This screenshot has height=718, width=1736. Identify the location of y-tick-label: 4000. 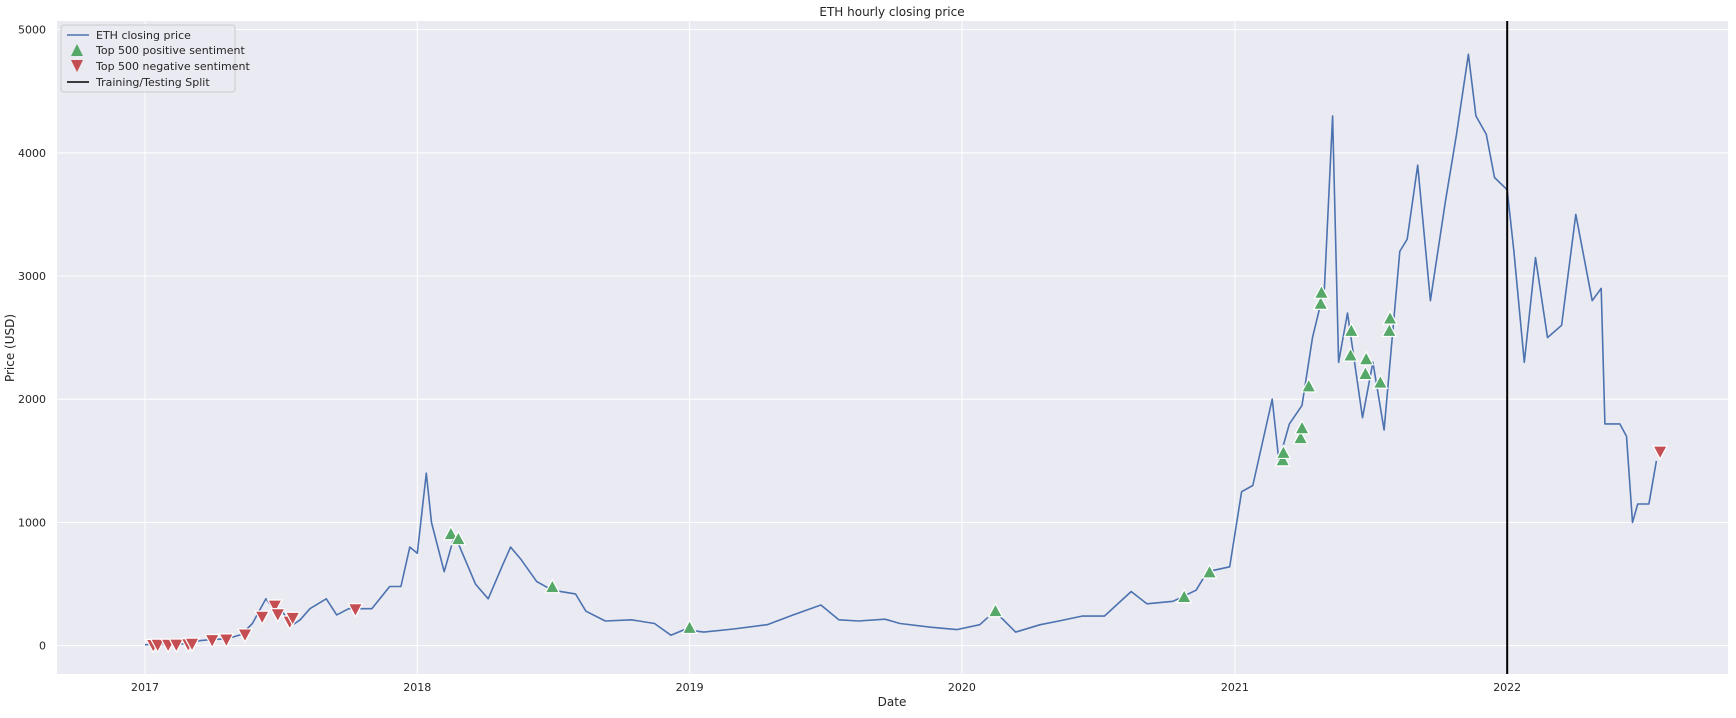
(32, 153).